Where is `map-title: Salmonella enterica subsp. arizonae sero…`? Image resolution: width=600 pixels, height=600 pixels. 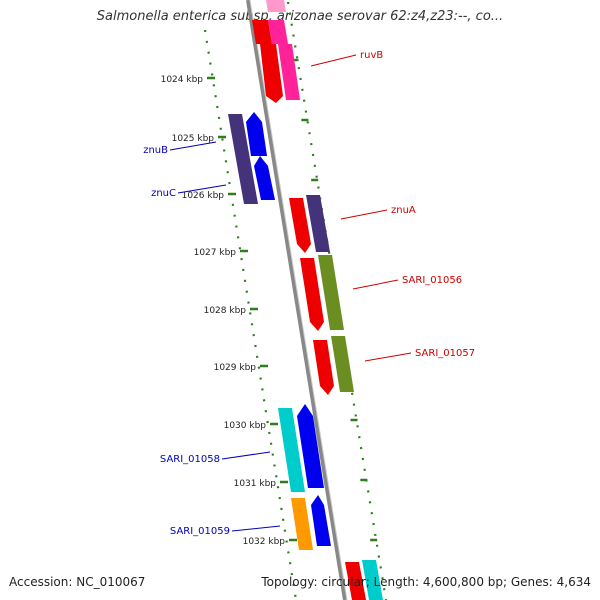 map-title: Salmonella enterica subsp. arizonae sero… is located at coordinates (300, 16).